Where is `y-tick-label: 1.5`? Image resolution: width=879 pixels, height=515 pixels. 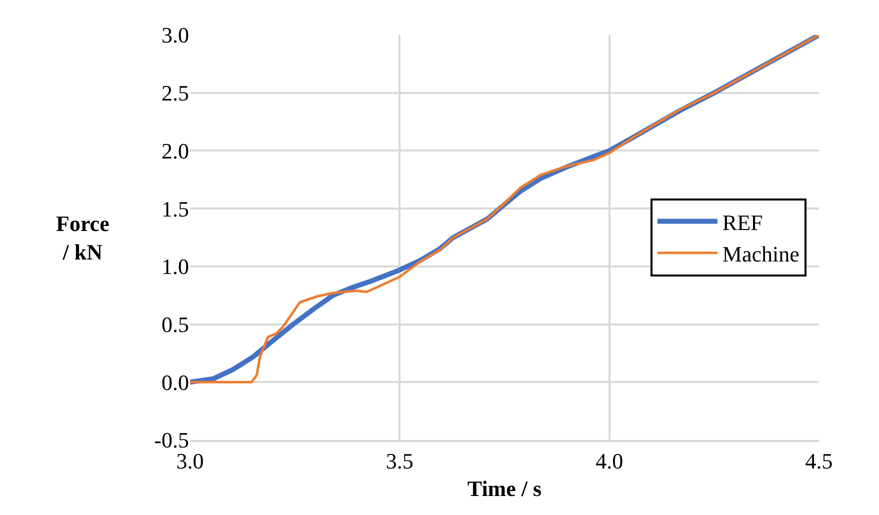
y-tick-label: 1.5 is located at coordinates (175, 209).